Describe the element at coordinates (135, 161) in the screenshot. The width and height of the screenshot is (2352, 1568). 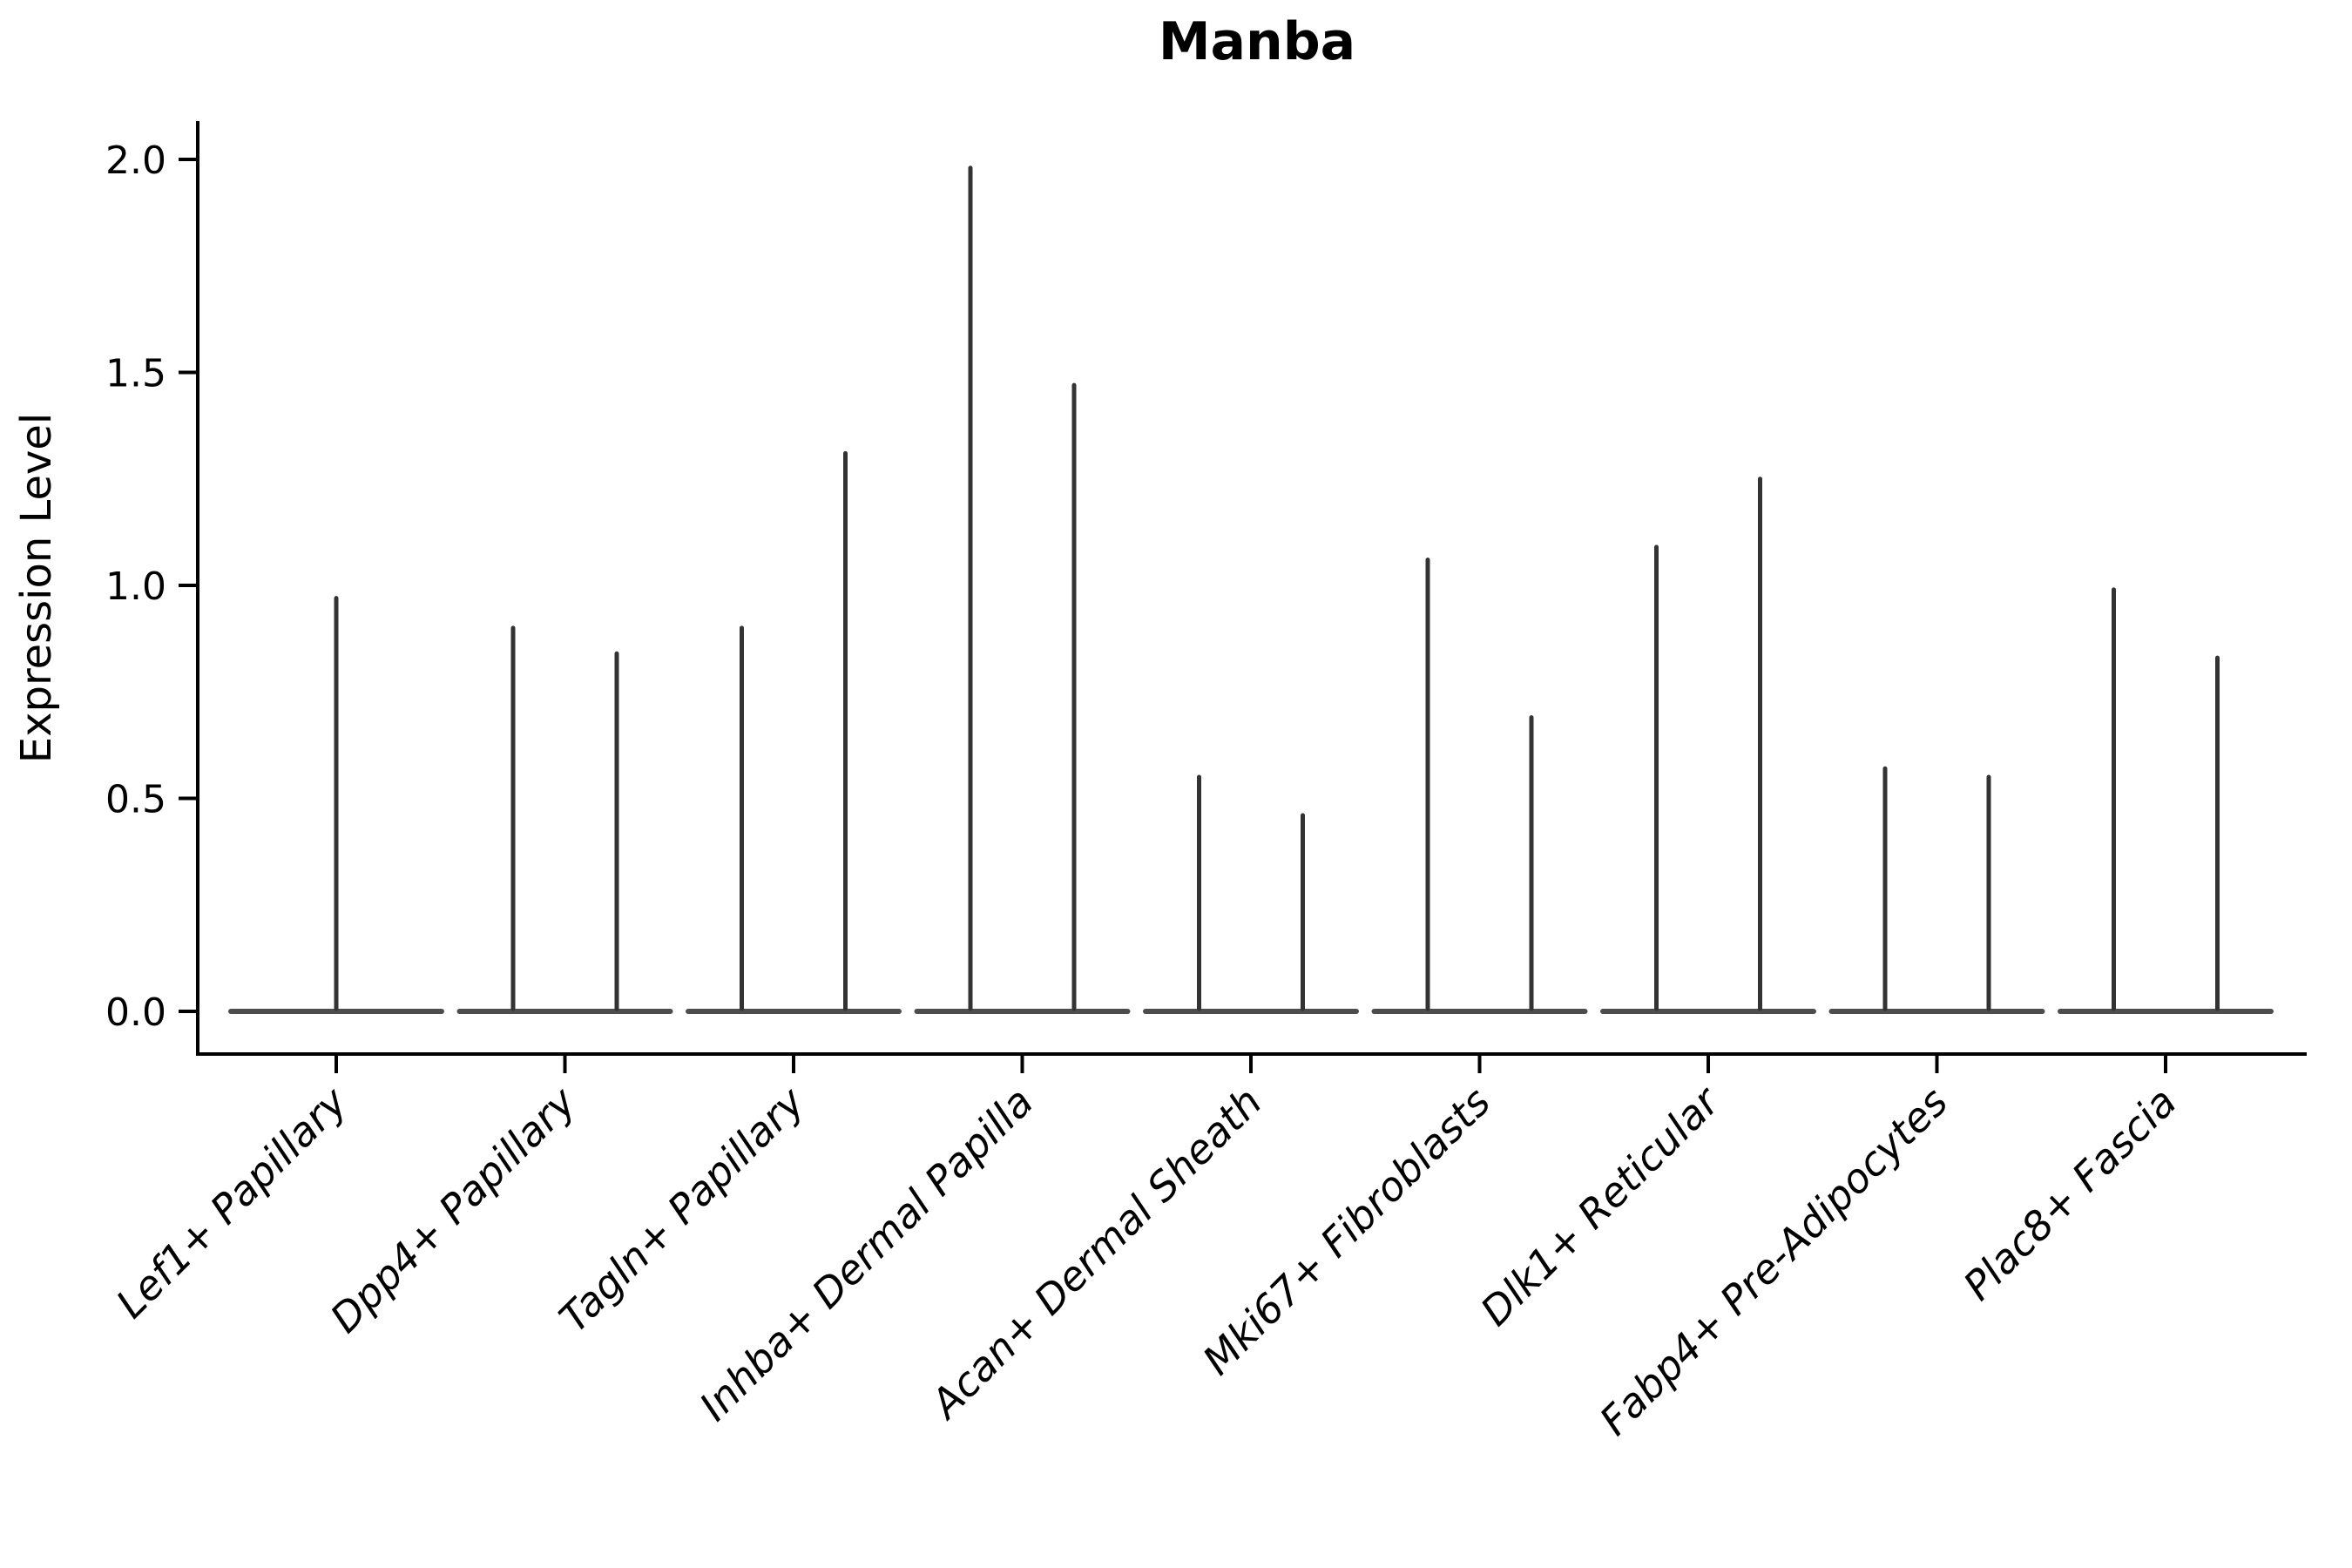
I see `y-tick-label: 2.0` at that location.